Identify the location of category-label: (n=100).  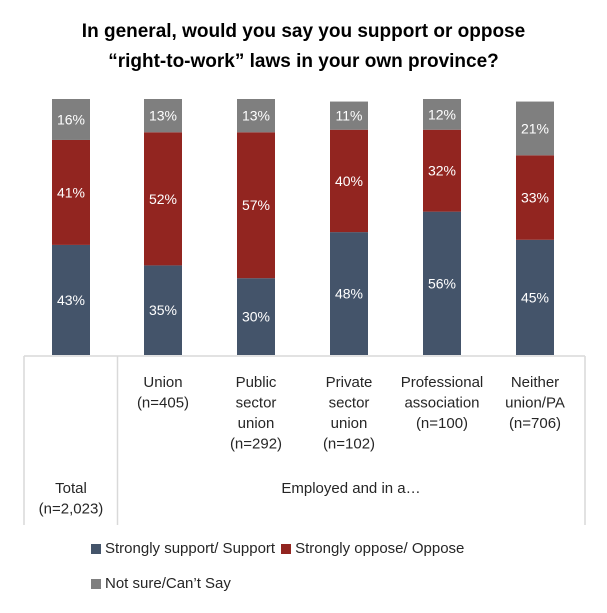
(442, 423).